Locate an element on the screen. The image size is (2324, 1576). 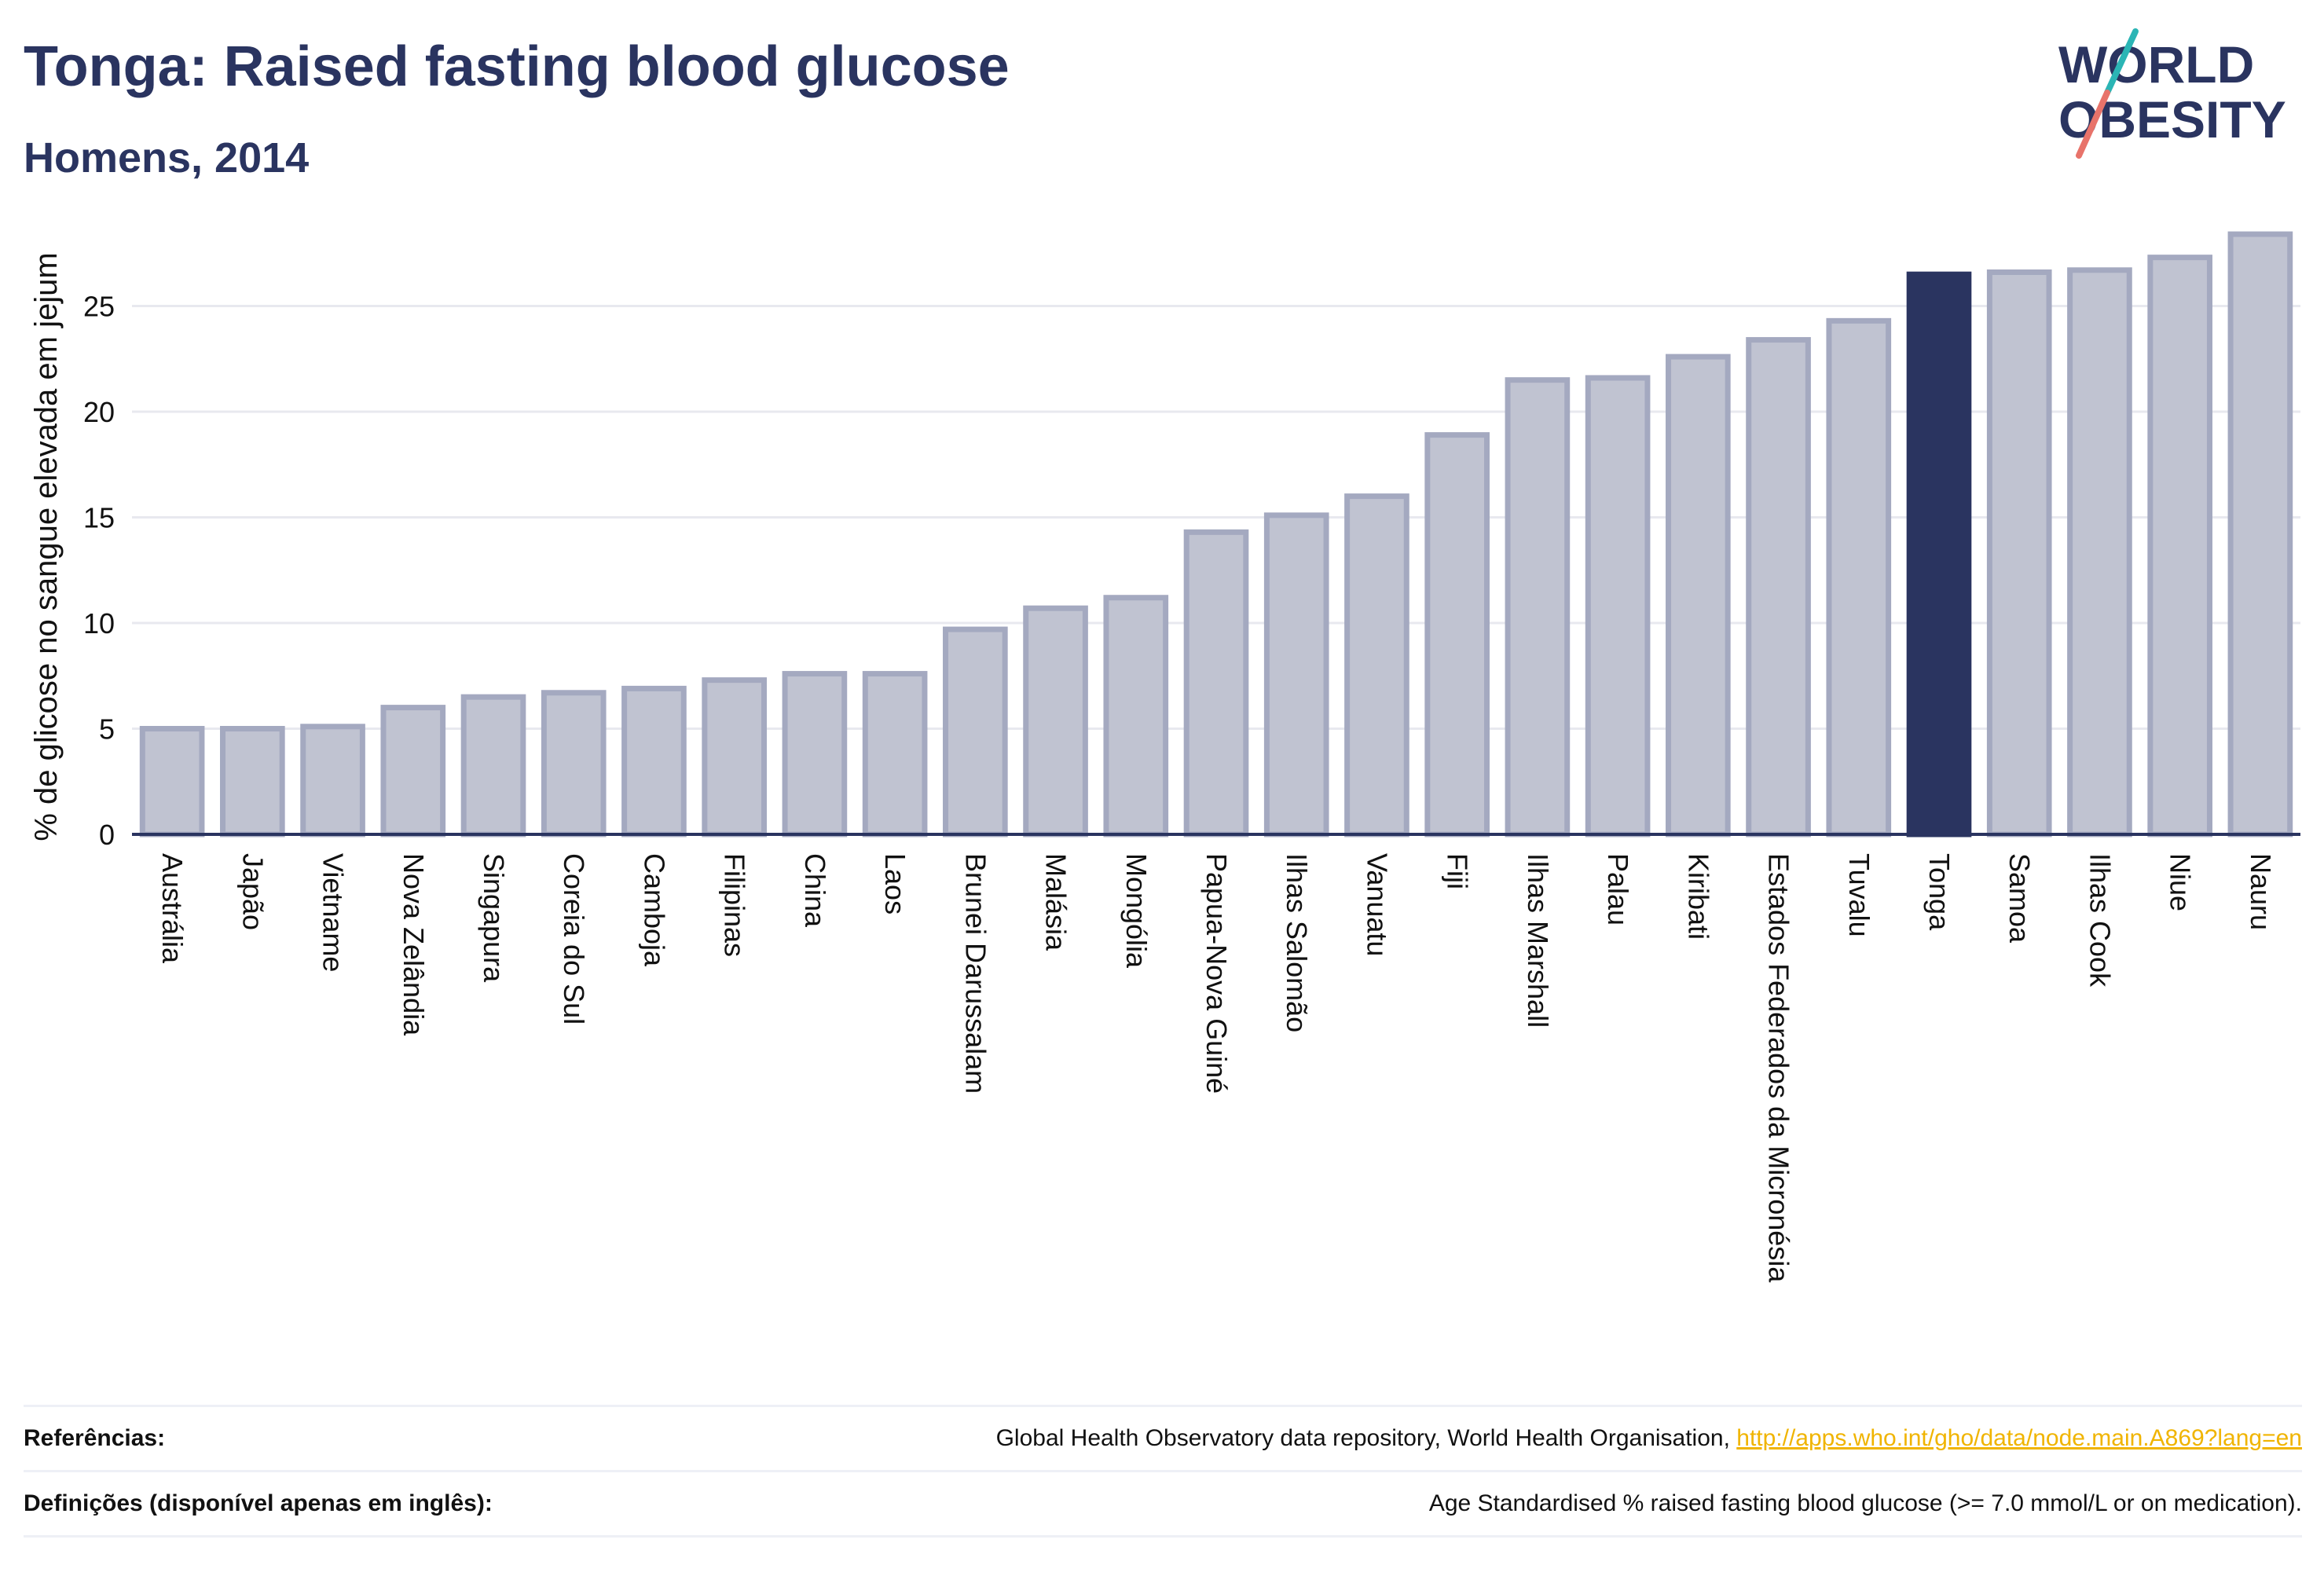
x-tick-label: Singapura is located at coordinates (494, 918).